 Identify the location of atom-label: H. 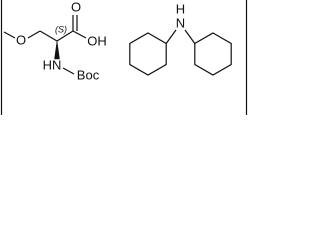
(180, 8).